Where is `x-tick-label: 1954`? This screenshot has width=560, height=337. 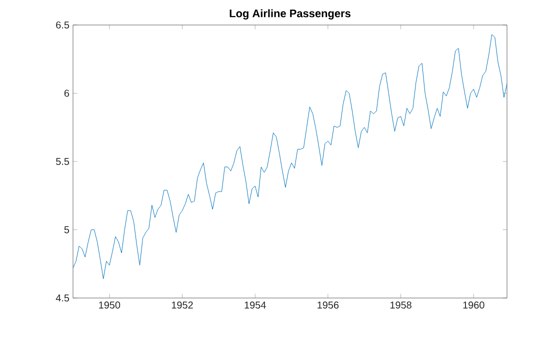
x-tick-label: 1954 is located at coordinates (255, 305).